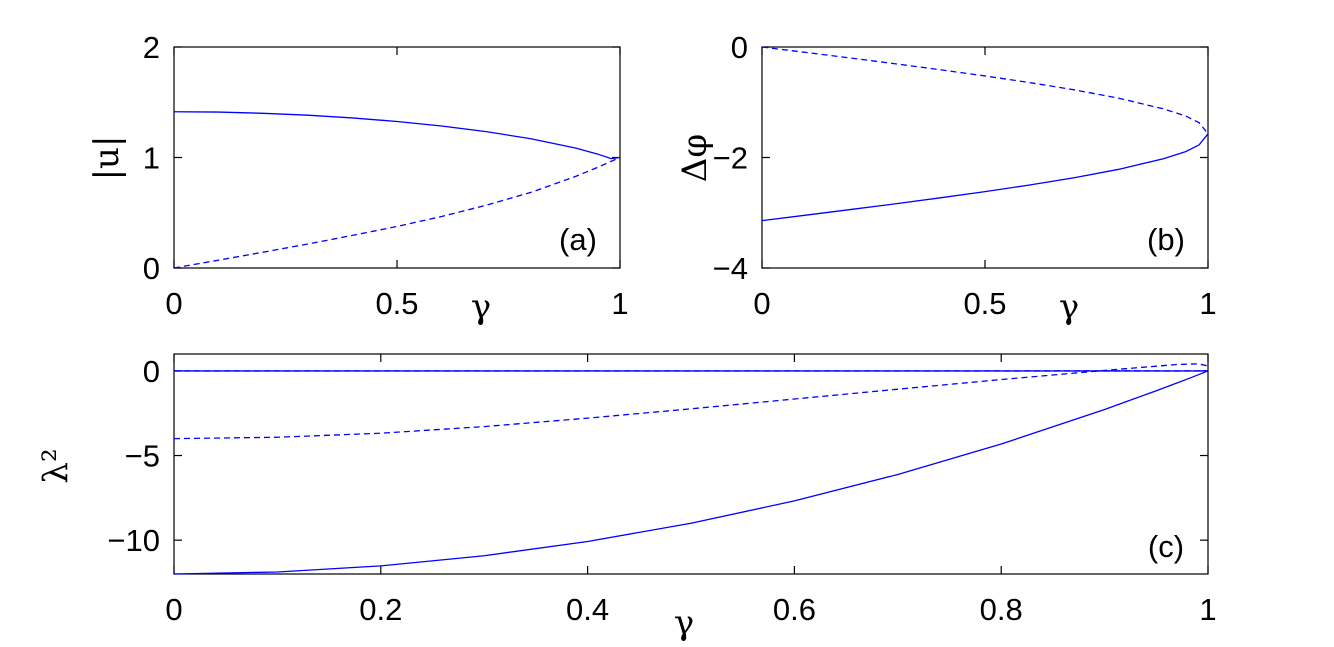 The width and height of the screenshot is (1334, 647). What do you see at coordinates (1166, 239) in the screenshot?
I see `panel-label: (b)` at bounding box center [1166, 239].